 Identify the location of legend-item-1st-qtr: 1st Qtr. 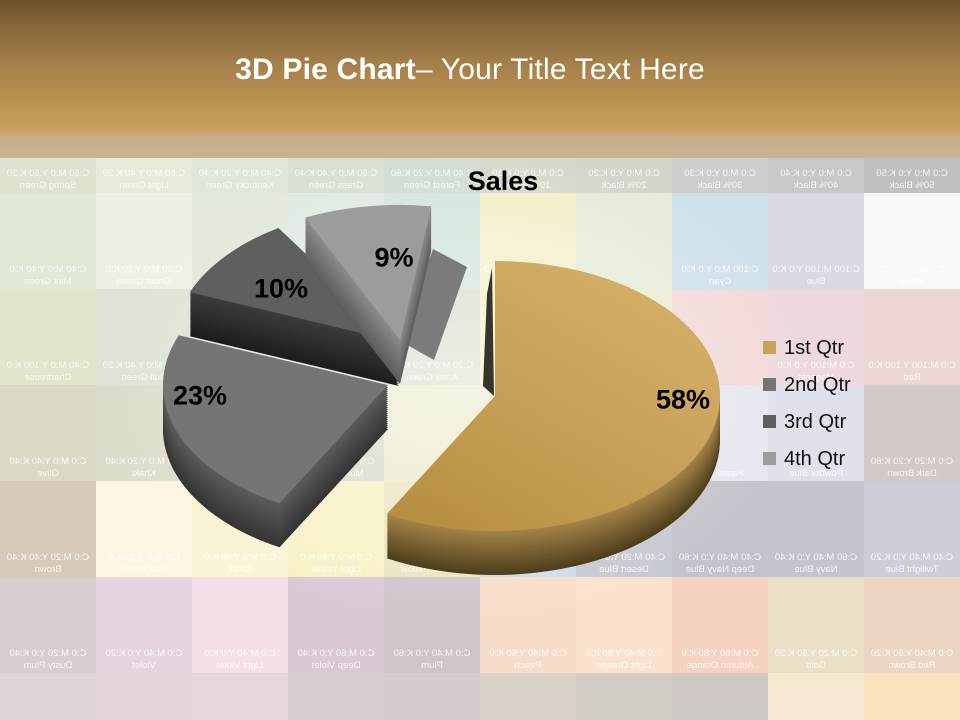
(807, 347).